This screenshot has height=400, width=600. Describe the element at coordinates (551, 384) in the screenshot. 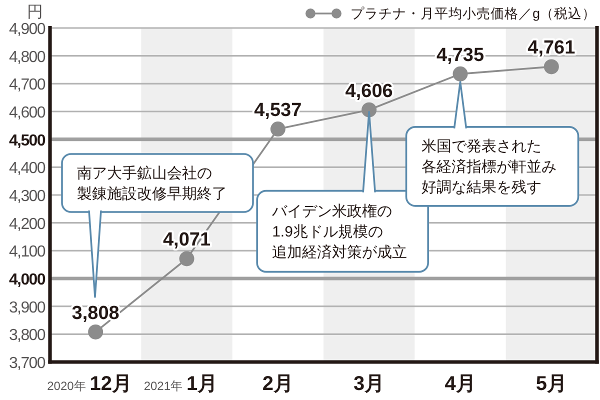

I see `x-tick-label: 5月` at that location.